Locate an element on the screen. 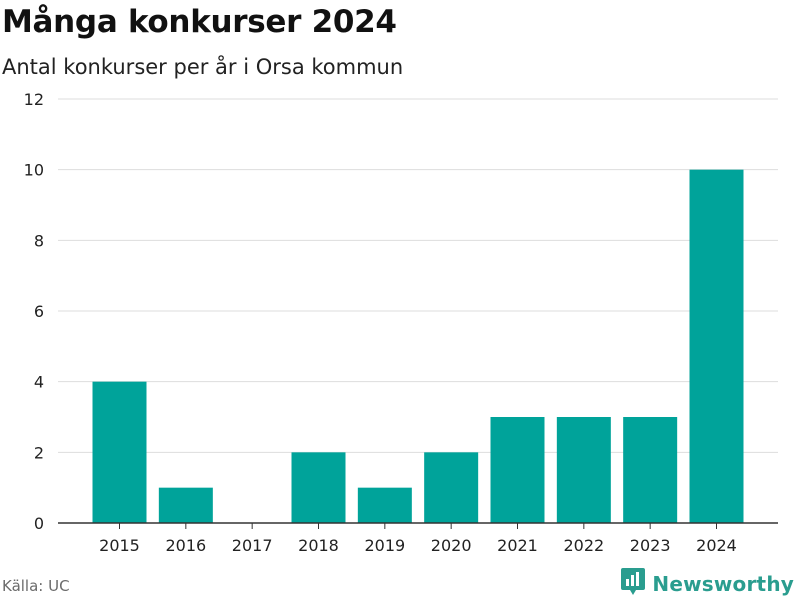 Image resolution: width=800 pixels, height=601 pixels. x-tick-label: 2020 is located at coordinates (451, 545).